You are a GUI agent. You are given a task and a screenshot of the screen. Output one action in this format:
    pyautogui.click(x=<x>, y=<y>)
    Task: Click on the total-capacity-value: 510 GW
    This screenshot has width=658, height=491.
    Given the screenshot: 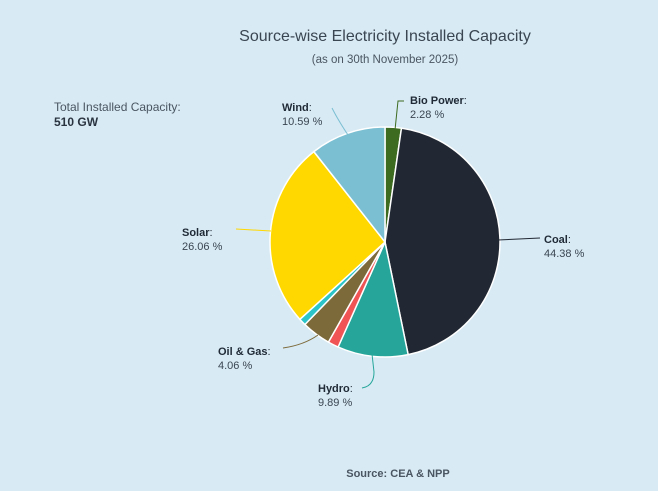 What is the action you would take?
    pyautogui.click(x=76, y=122)
    